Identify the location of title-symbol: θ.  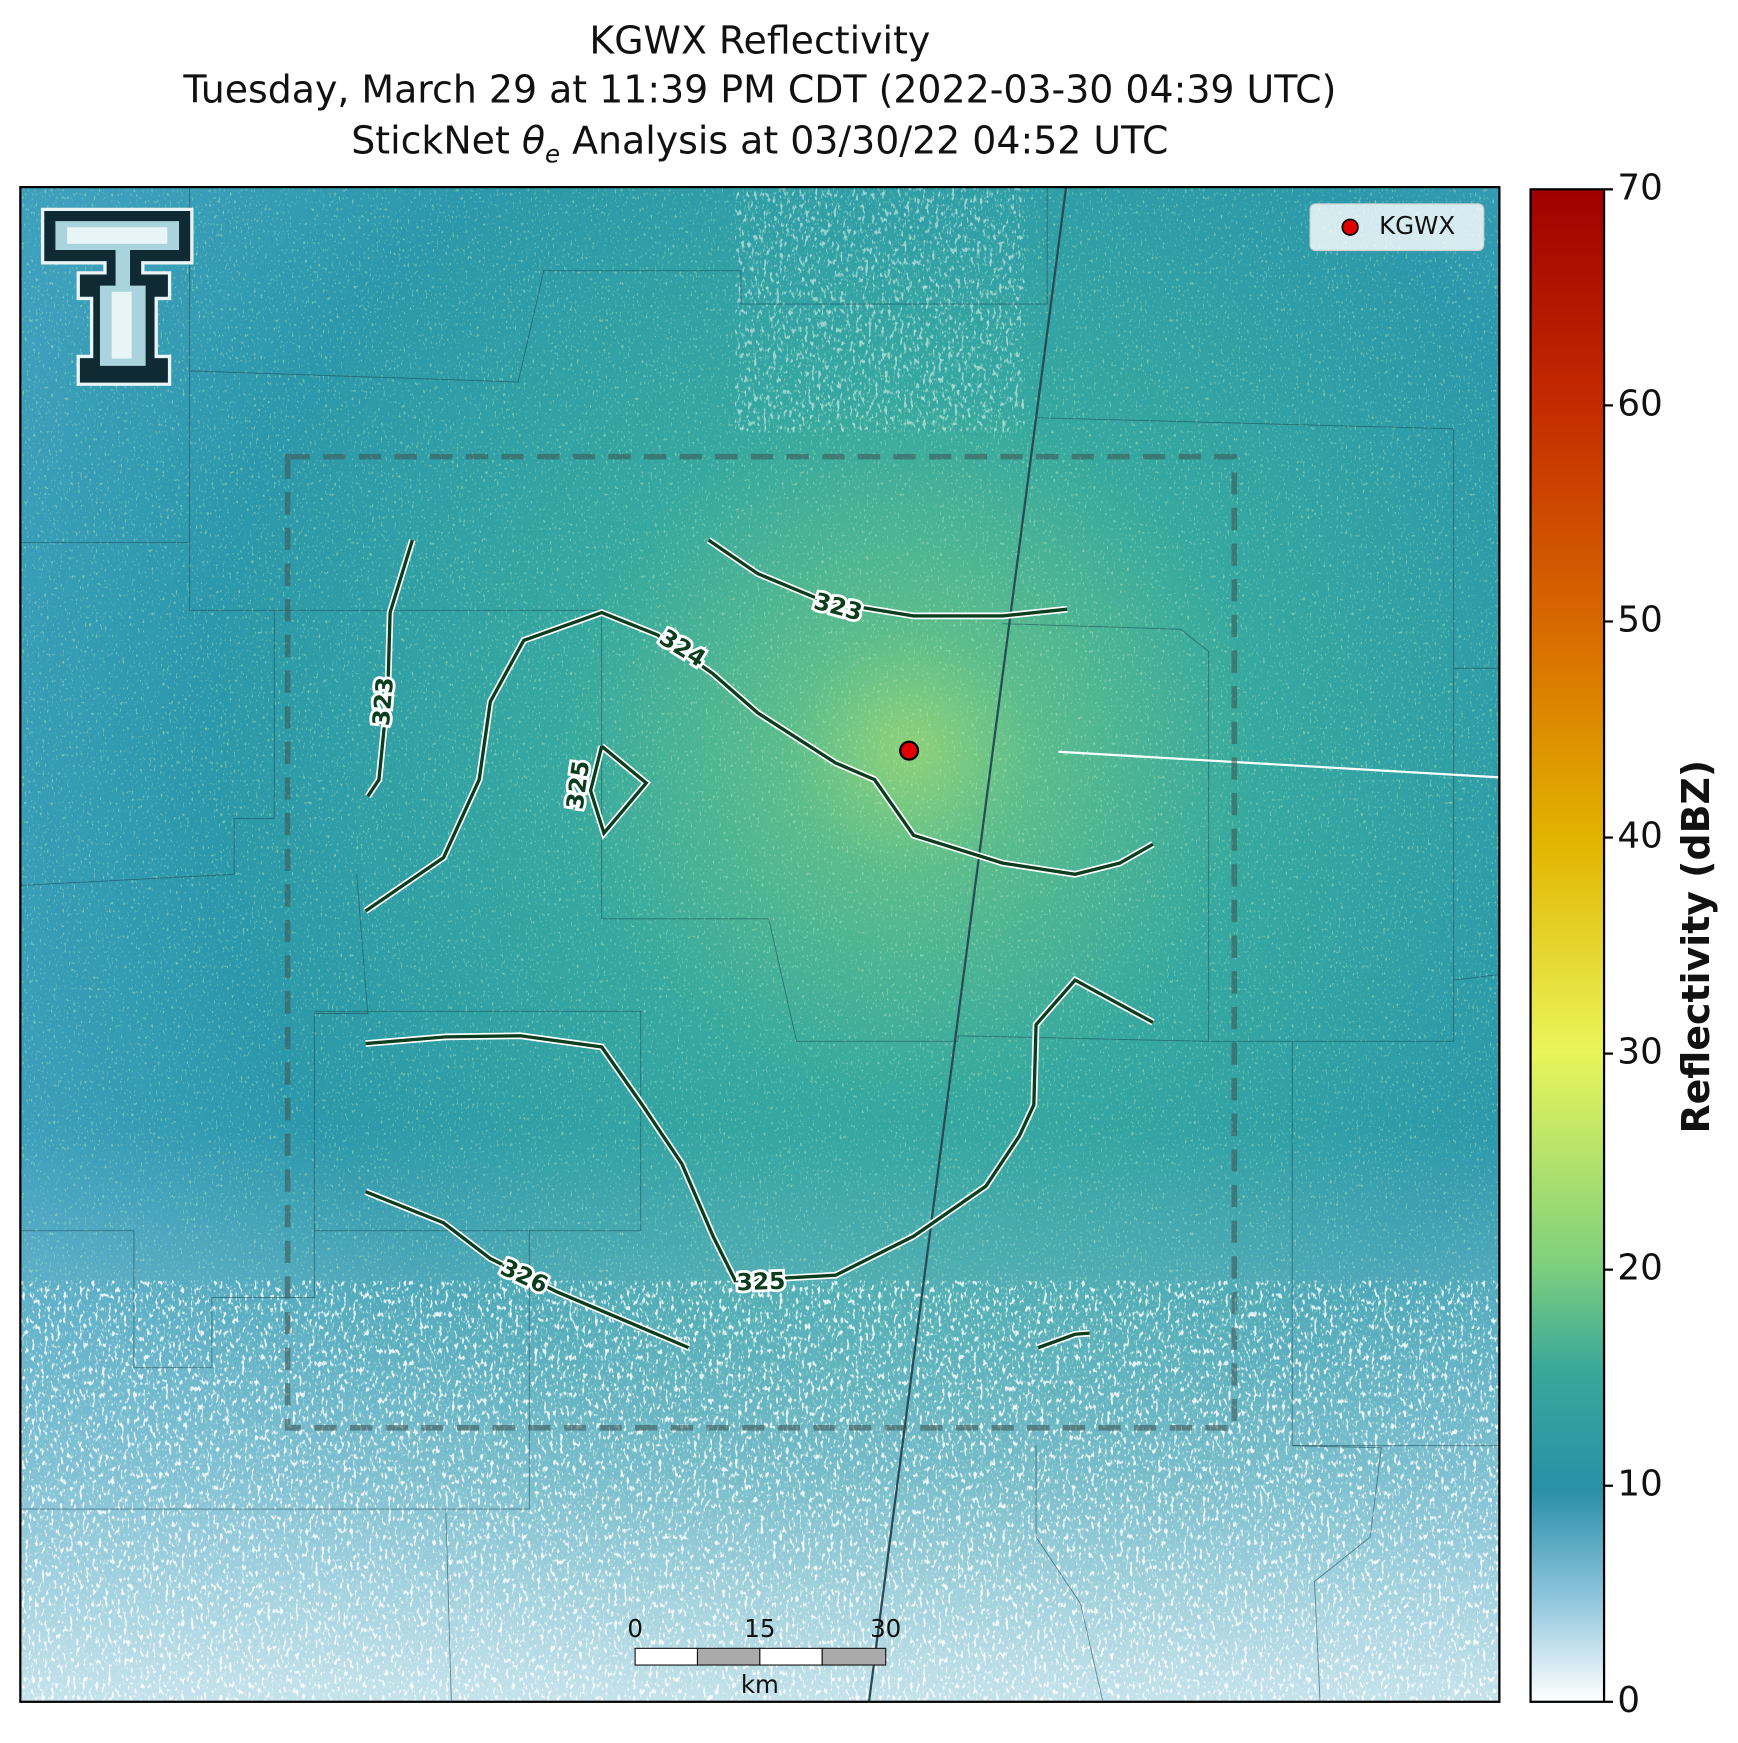
(533, 141).